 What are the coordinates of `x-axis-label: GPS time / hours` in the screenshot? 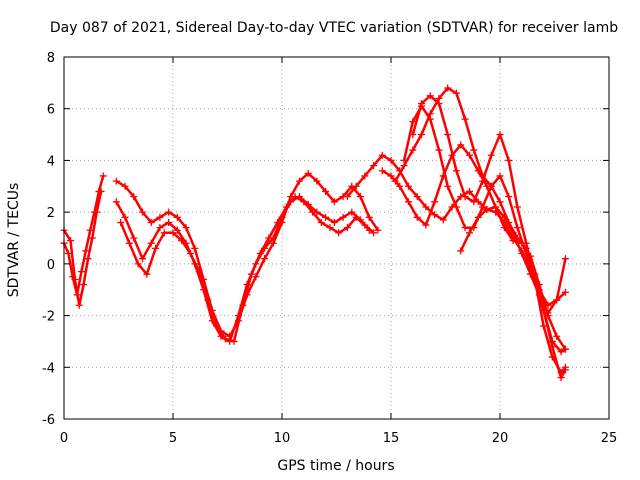 It's located at (335, 466).